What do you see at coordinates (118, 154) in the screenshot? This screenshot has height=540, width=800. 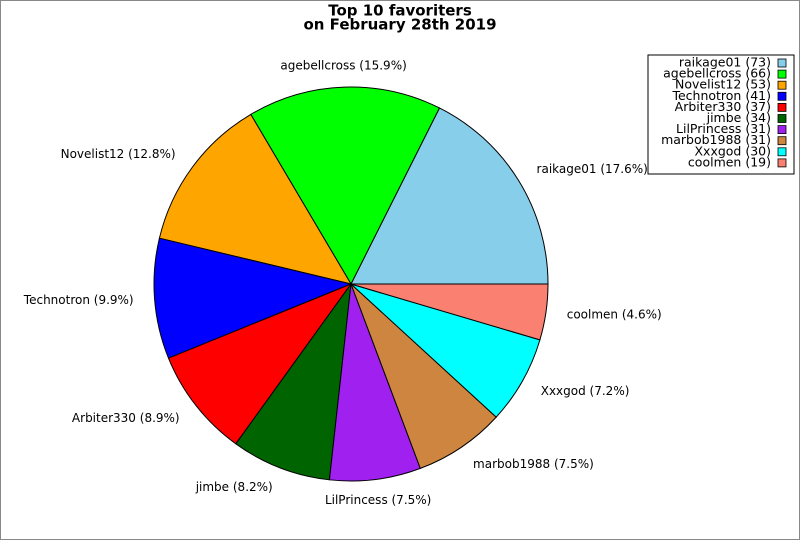 I see `slice-label: Novelist12 (12.8%)` at bounding box center [118, 154].